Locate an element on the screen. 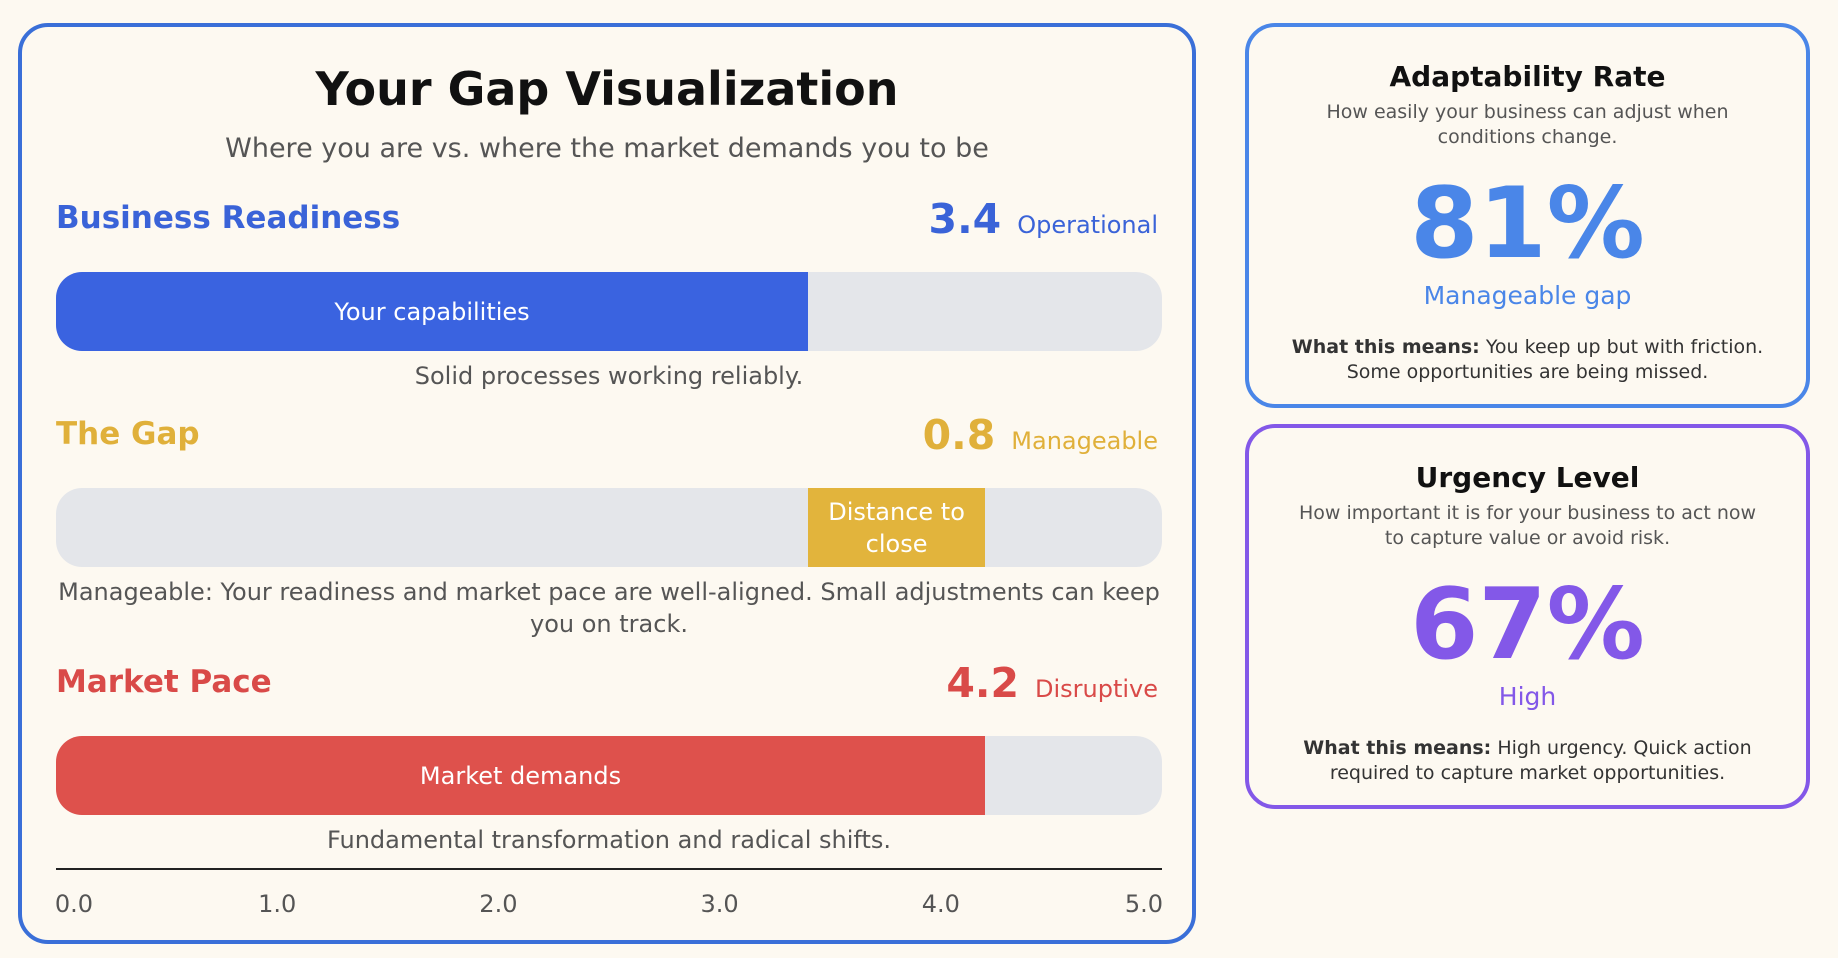 Image resolution: width=1838 pixels, height=958 pixels. scale-tick-label: 1.0 is located at coordinates (277, 904).